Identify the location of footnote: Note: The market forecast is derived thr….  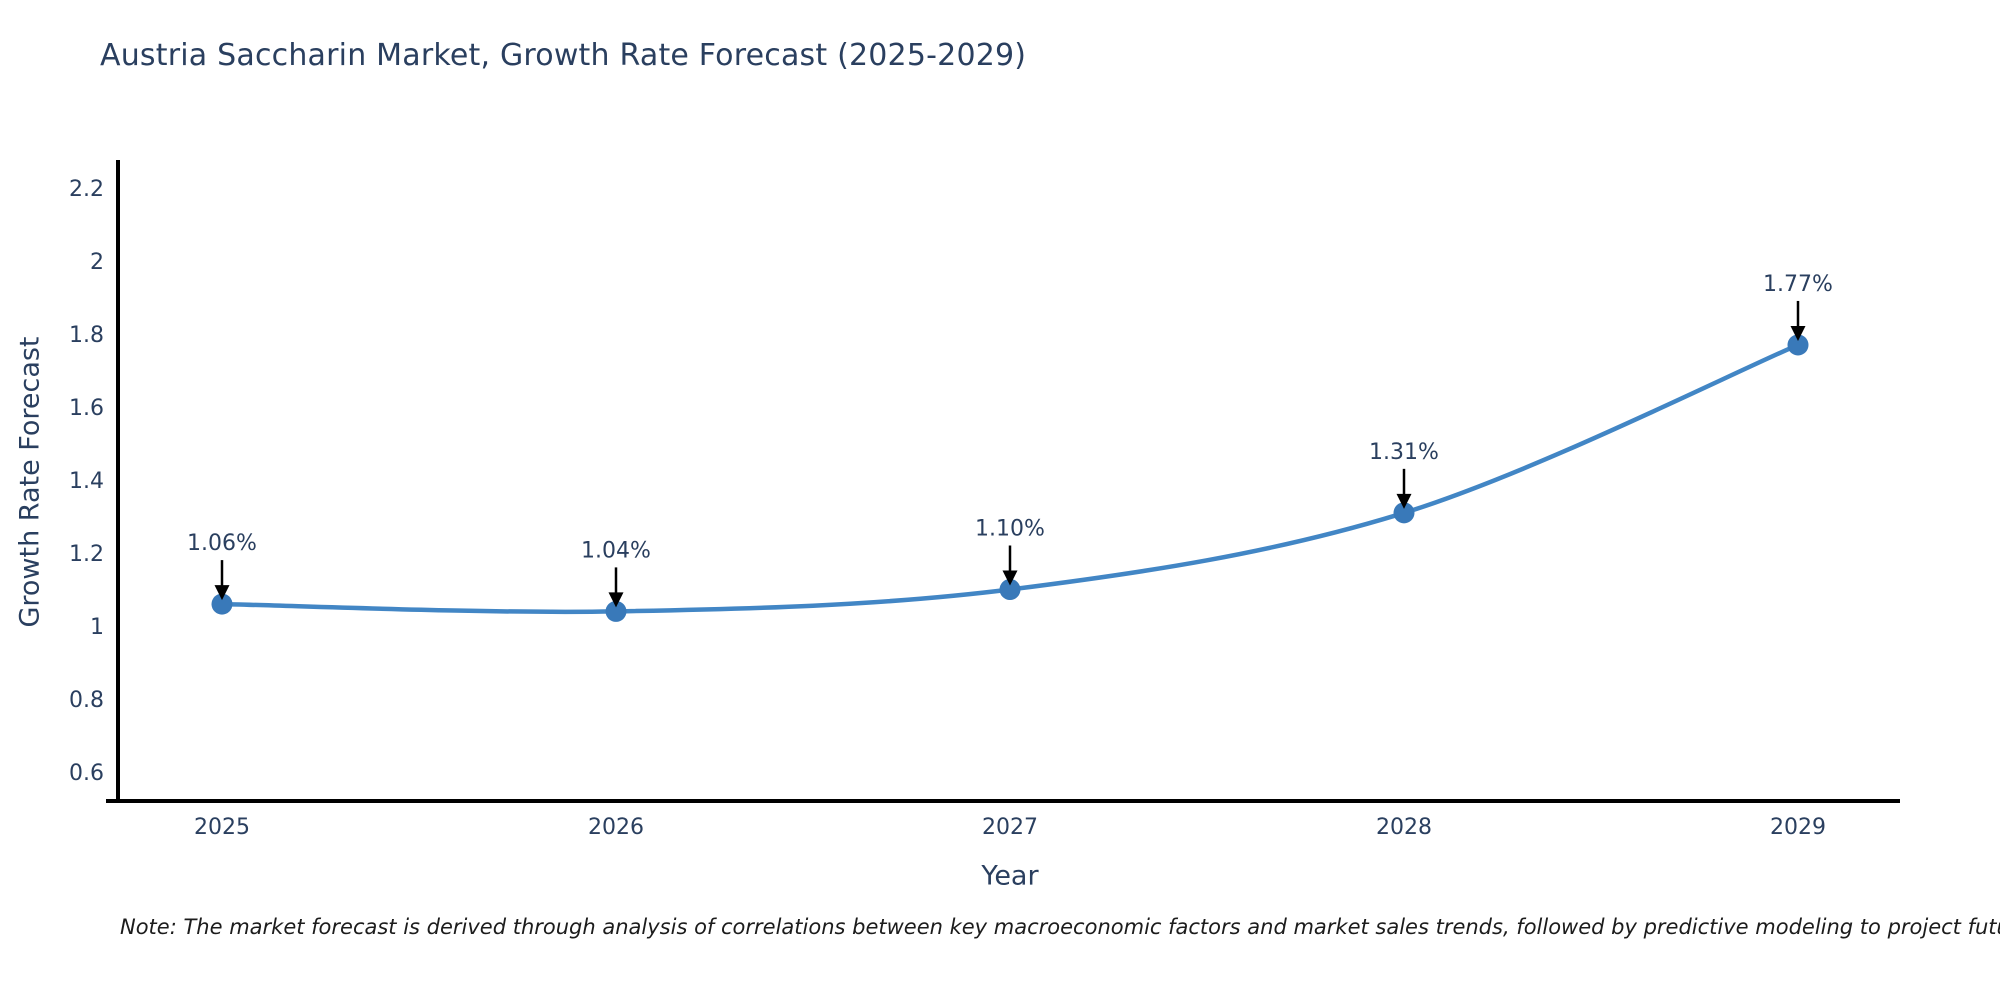
(1060, 927).